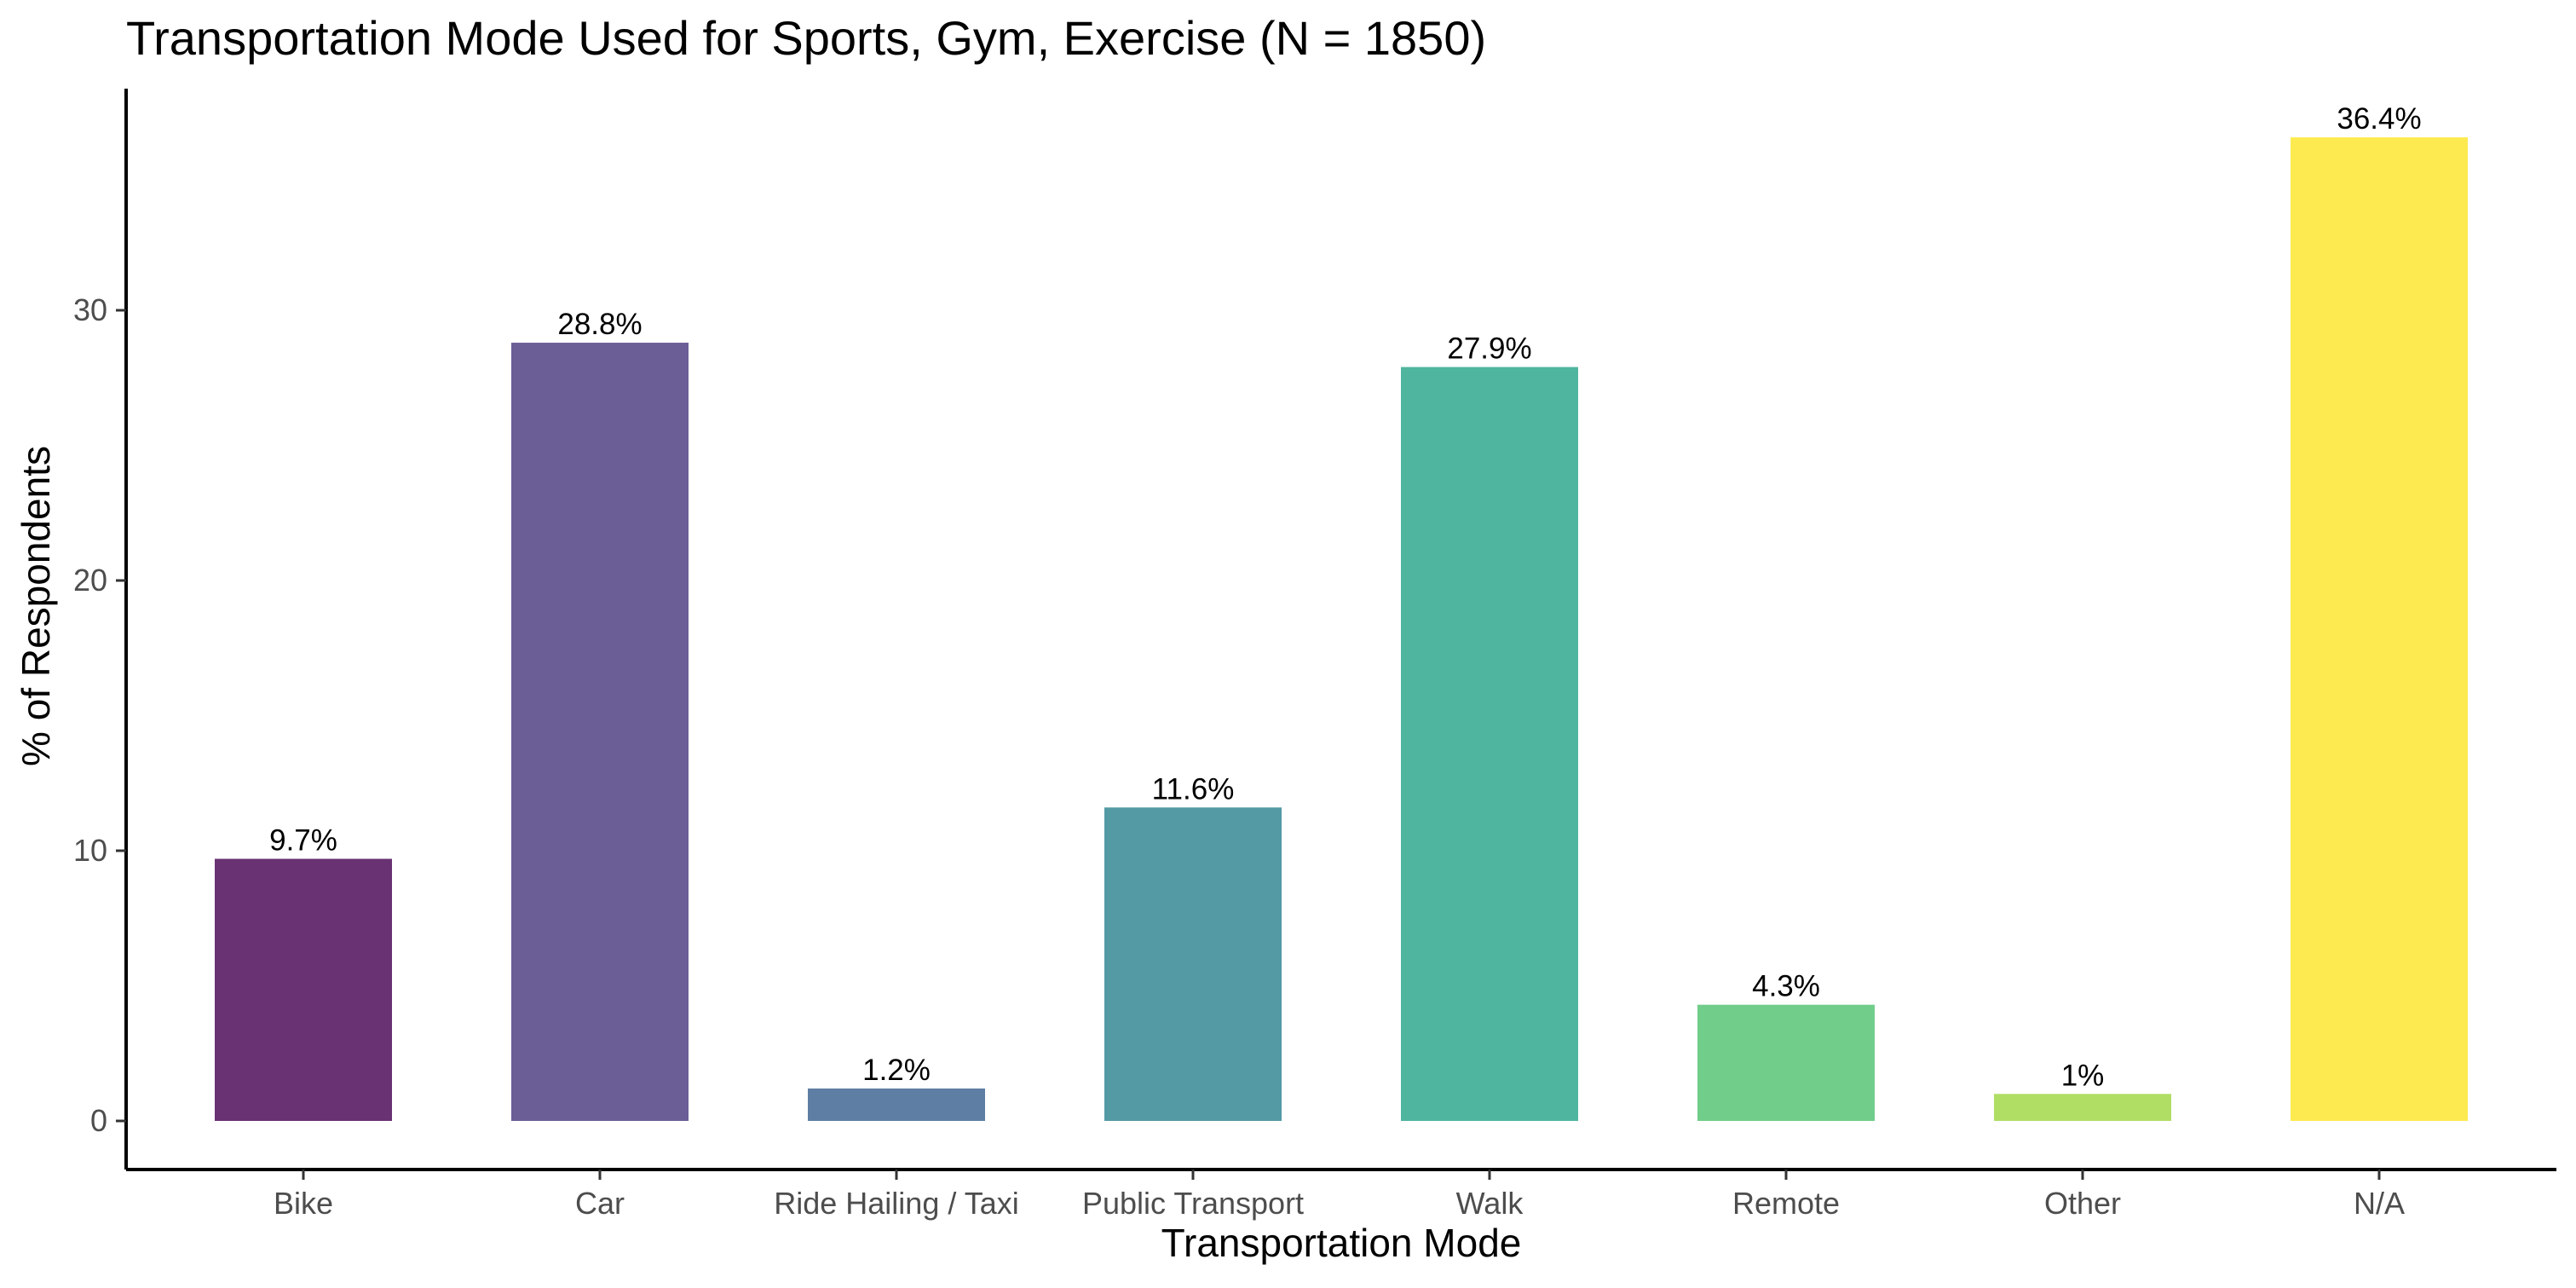 This screenshot has height=1288, width=2576. Describe the element at coordinates (90, 309) in the screenshot. I see `y-tick-label-30: 30` at that location.